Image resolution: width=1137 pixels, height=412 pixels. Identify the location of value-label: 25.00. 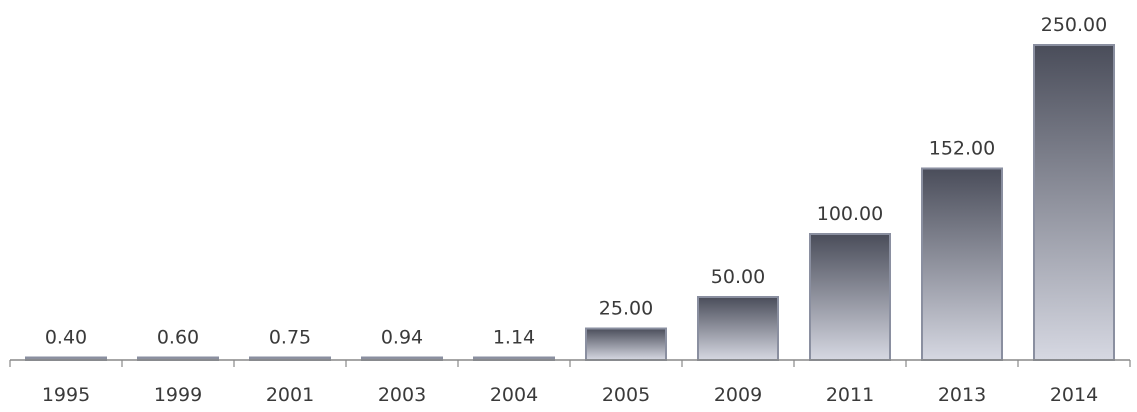
(626, 309).